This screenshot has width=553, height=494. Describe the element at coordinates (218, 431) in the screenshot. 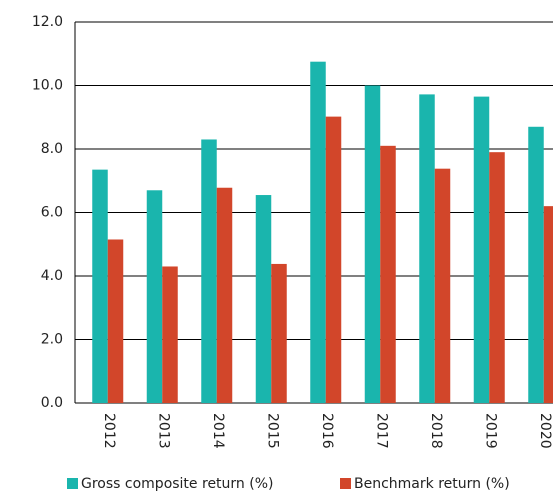

I see `x-tick-label: 2014` at that location.